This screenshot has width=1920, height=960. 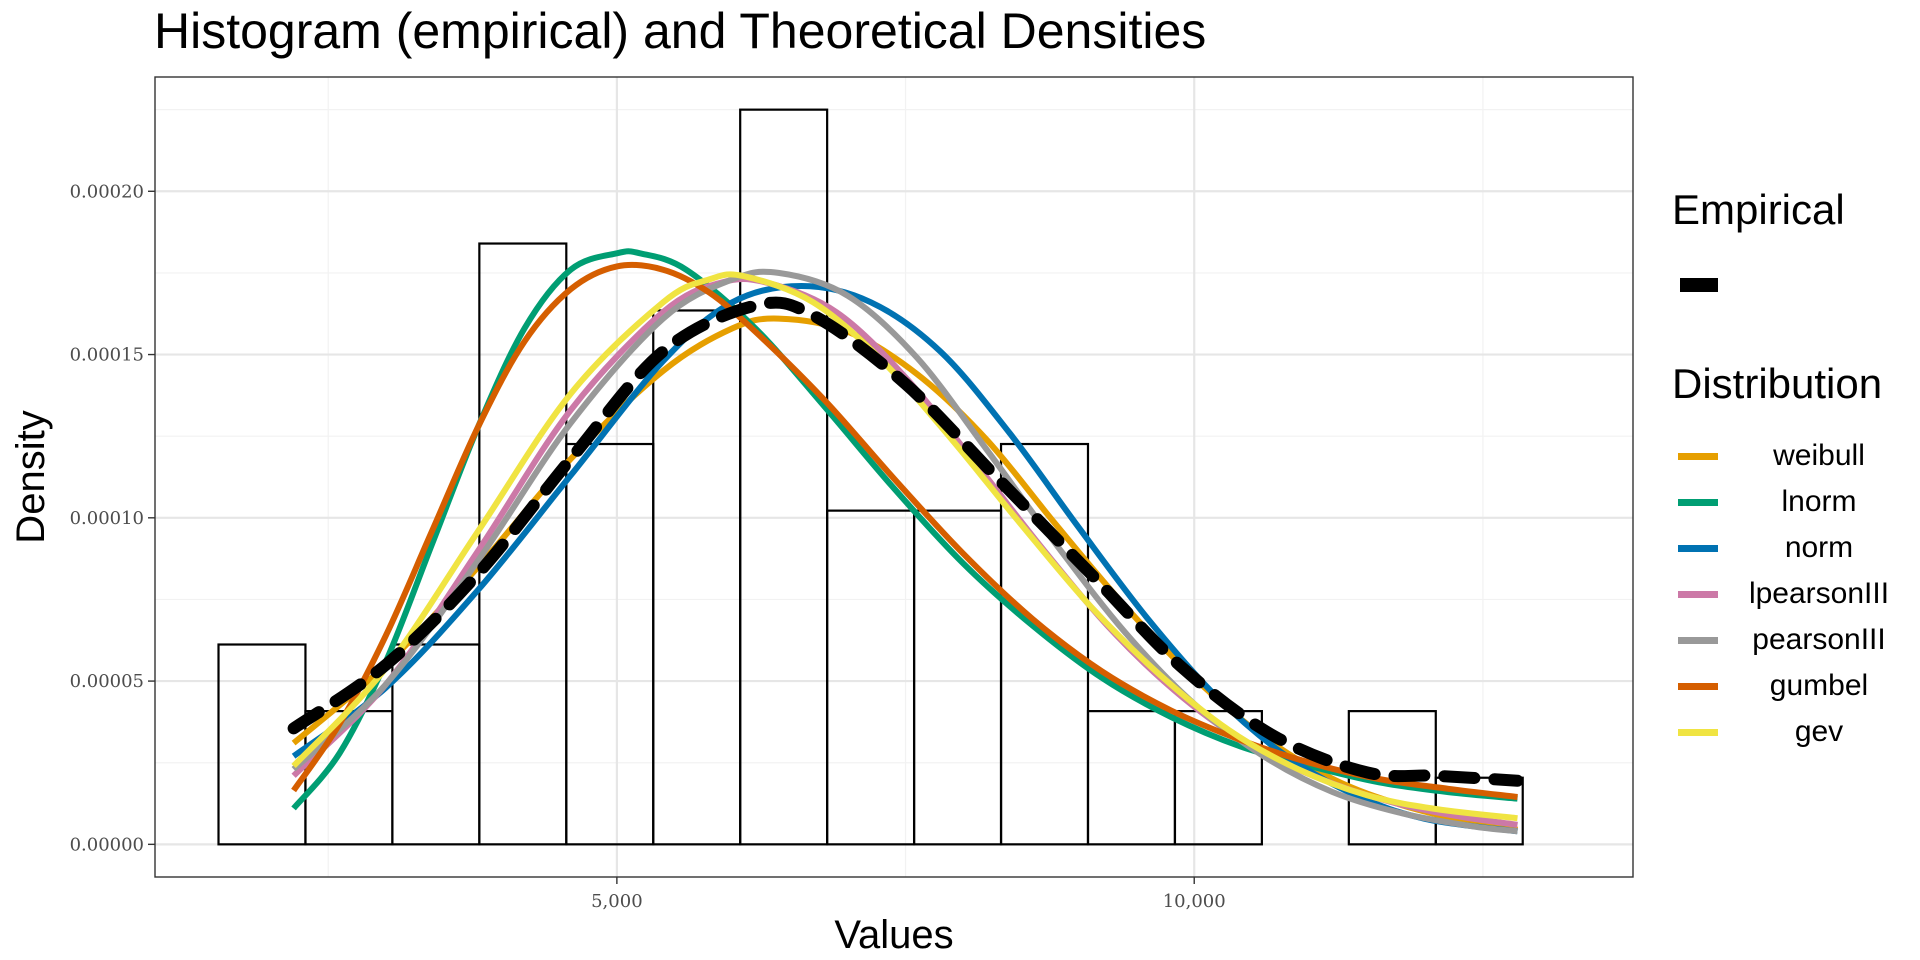 I want to click on legend-label: gumbel, so click(x=1819, y=685).